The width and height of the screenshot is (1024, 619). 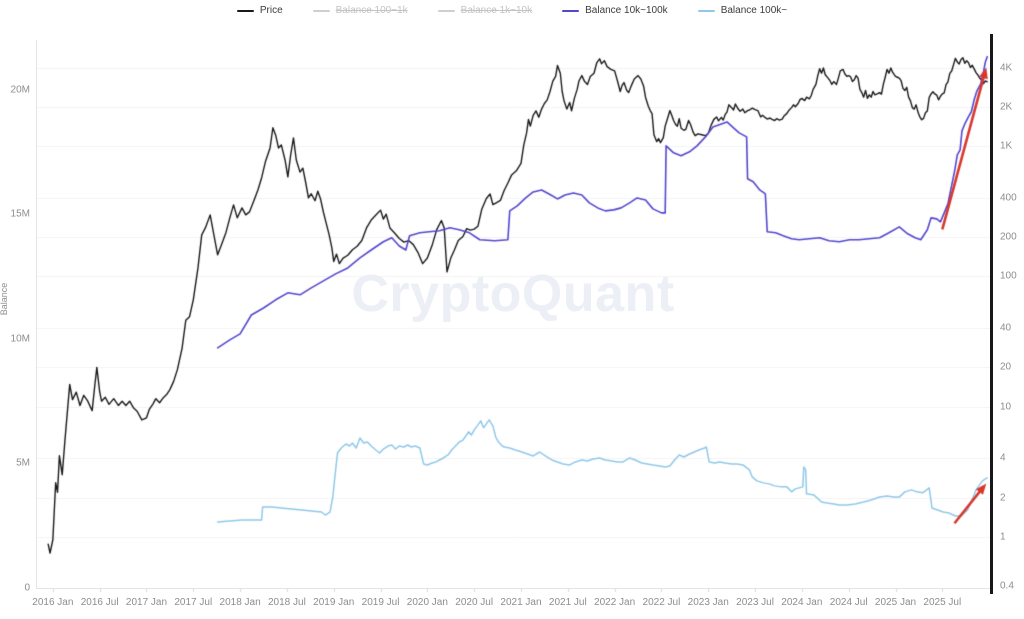 I want to click on right-axis-tick: 400, so click(x=1008, y=198).